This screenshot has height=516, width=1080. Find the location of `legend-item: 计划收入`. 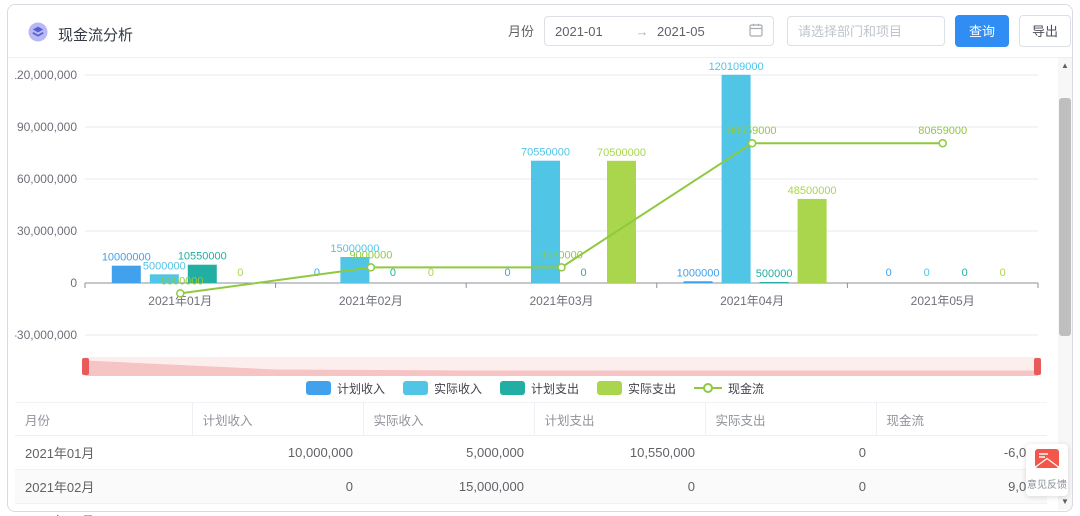

legend-item: 计划收入 is located at coordinates (345, 388).